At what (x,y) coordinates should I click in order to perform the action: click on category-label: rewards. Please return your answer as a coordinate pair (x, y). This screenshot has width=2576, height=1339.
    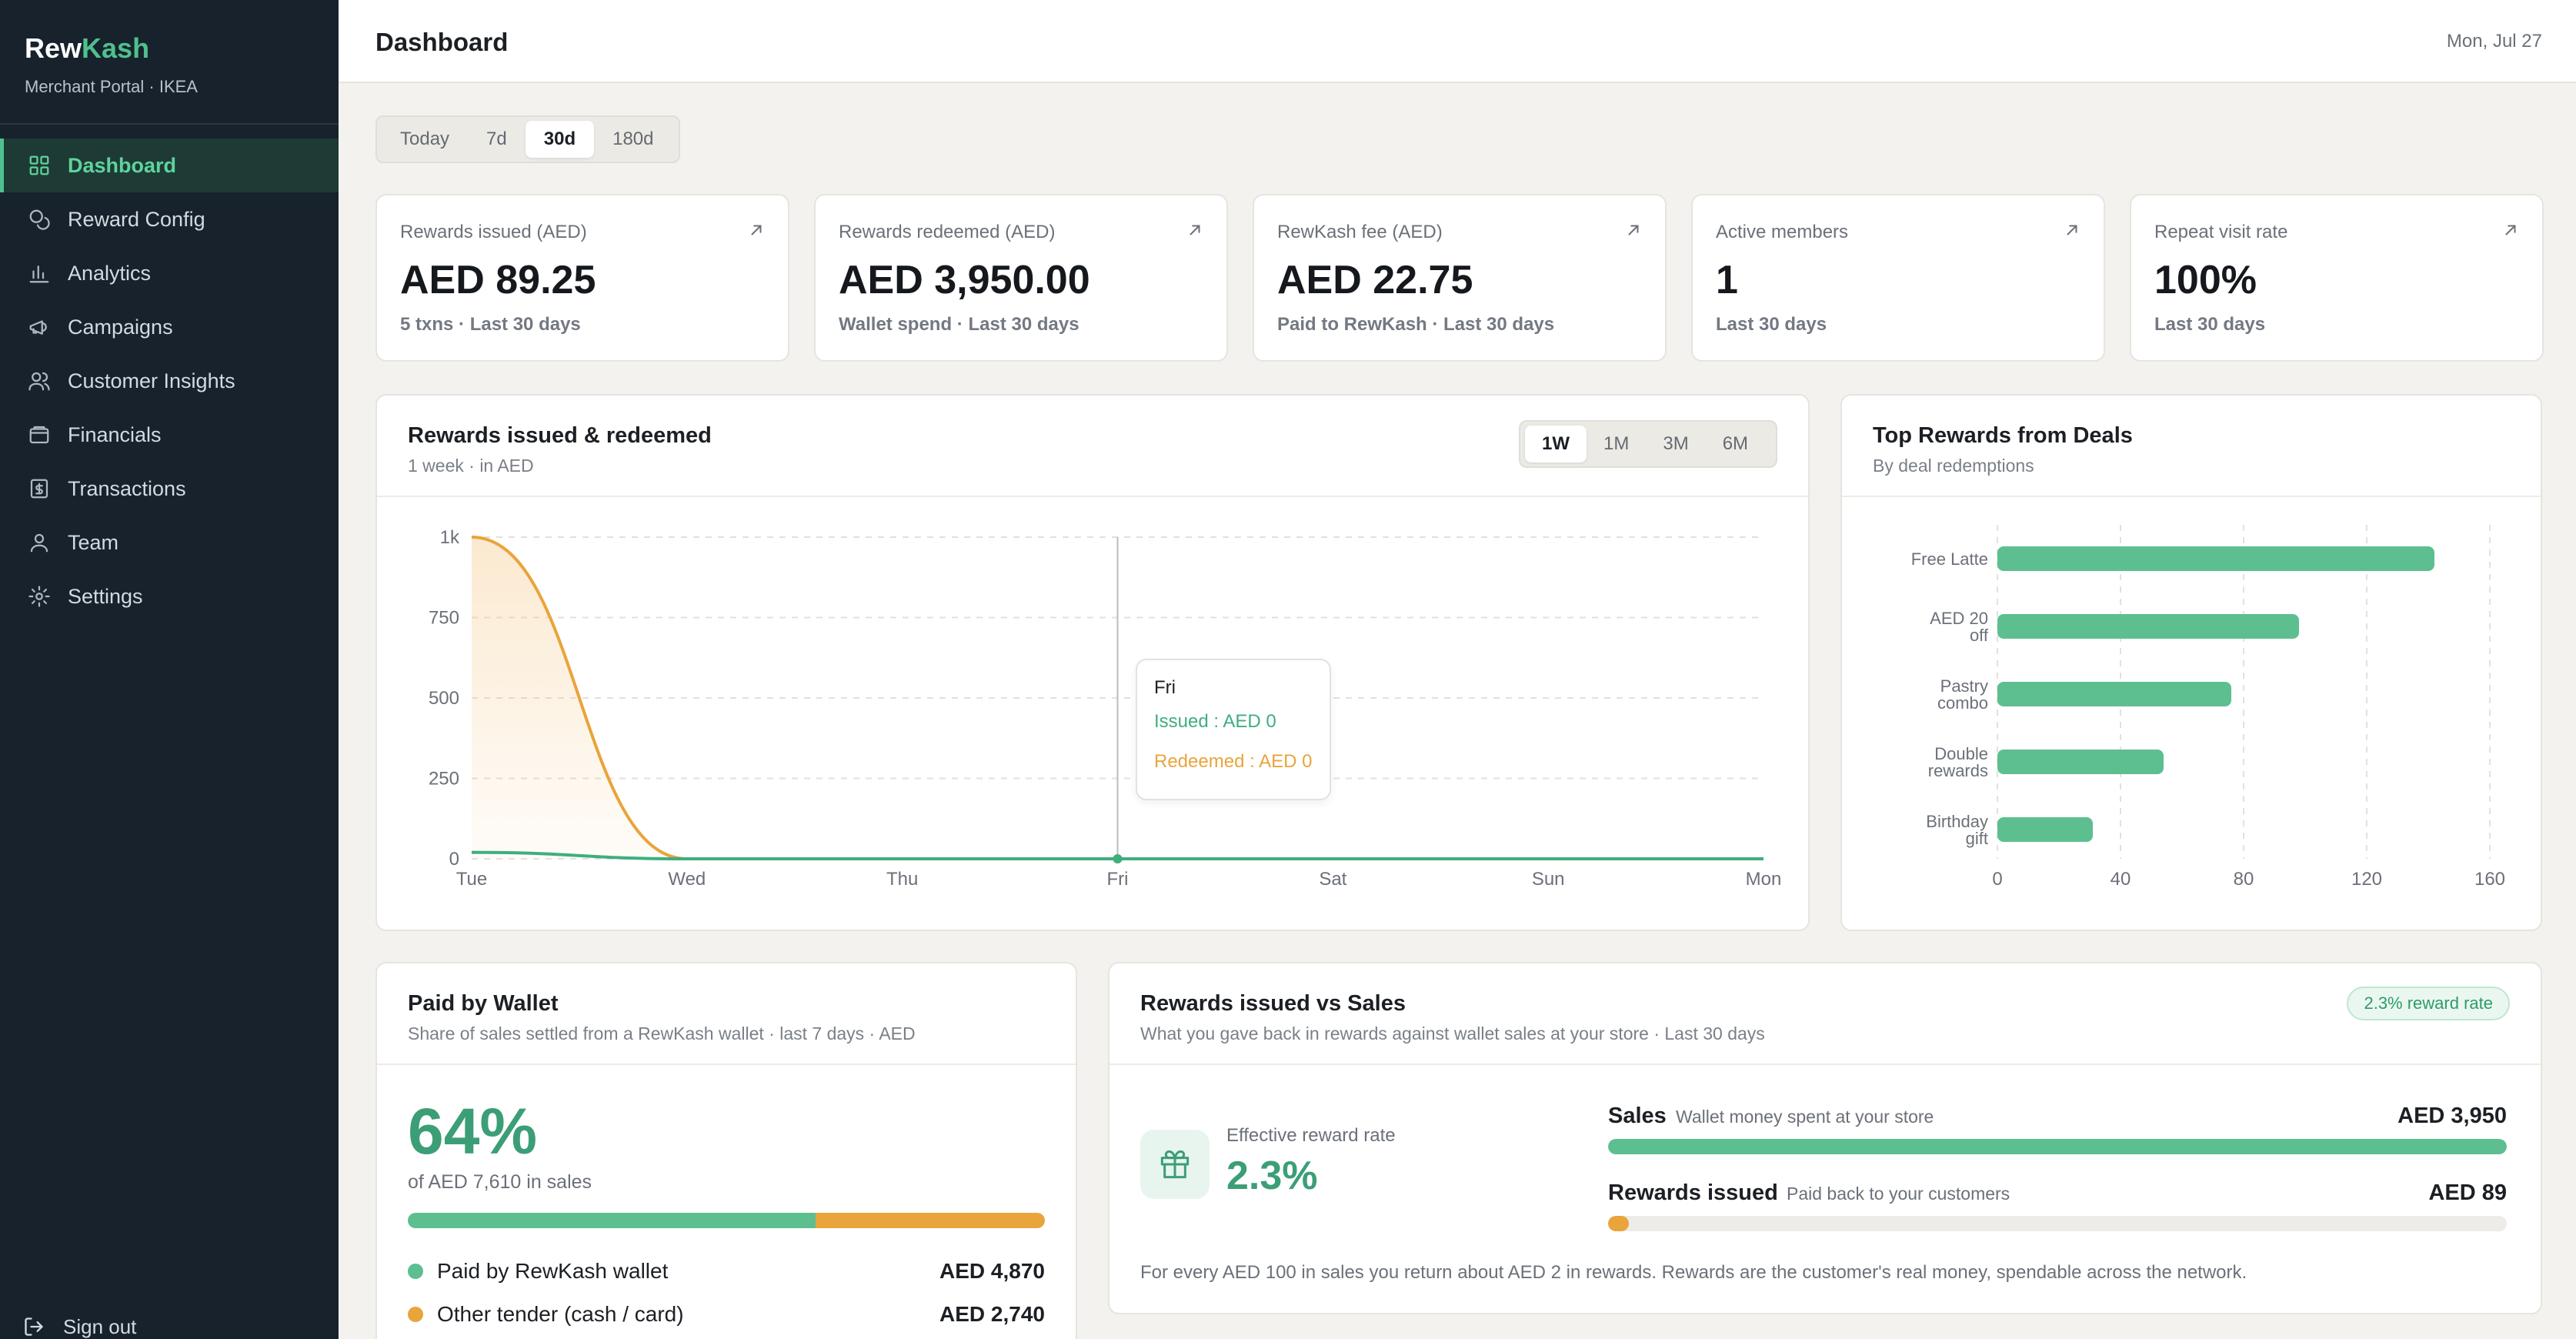
    Looking at the image, I should click on (1958, 770).